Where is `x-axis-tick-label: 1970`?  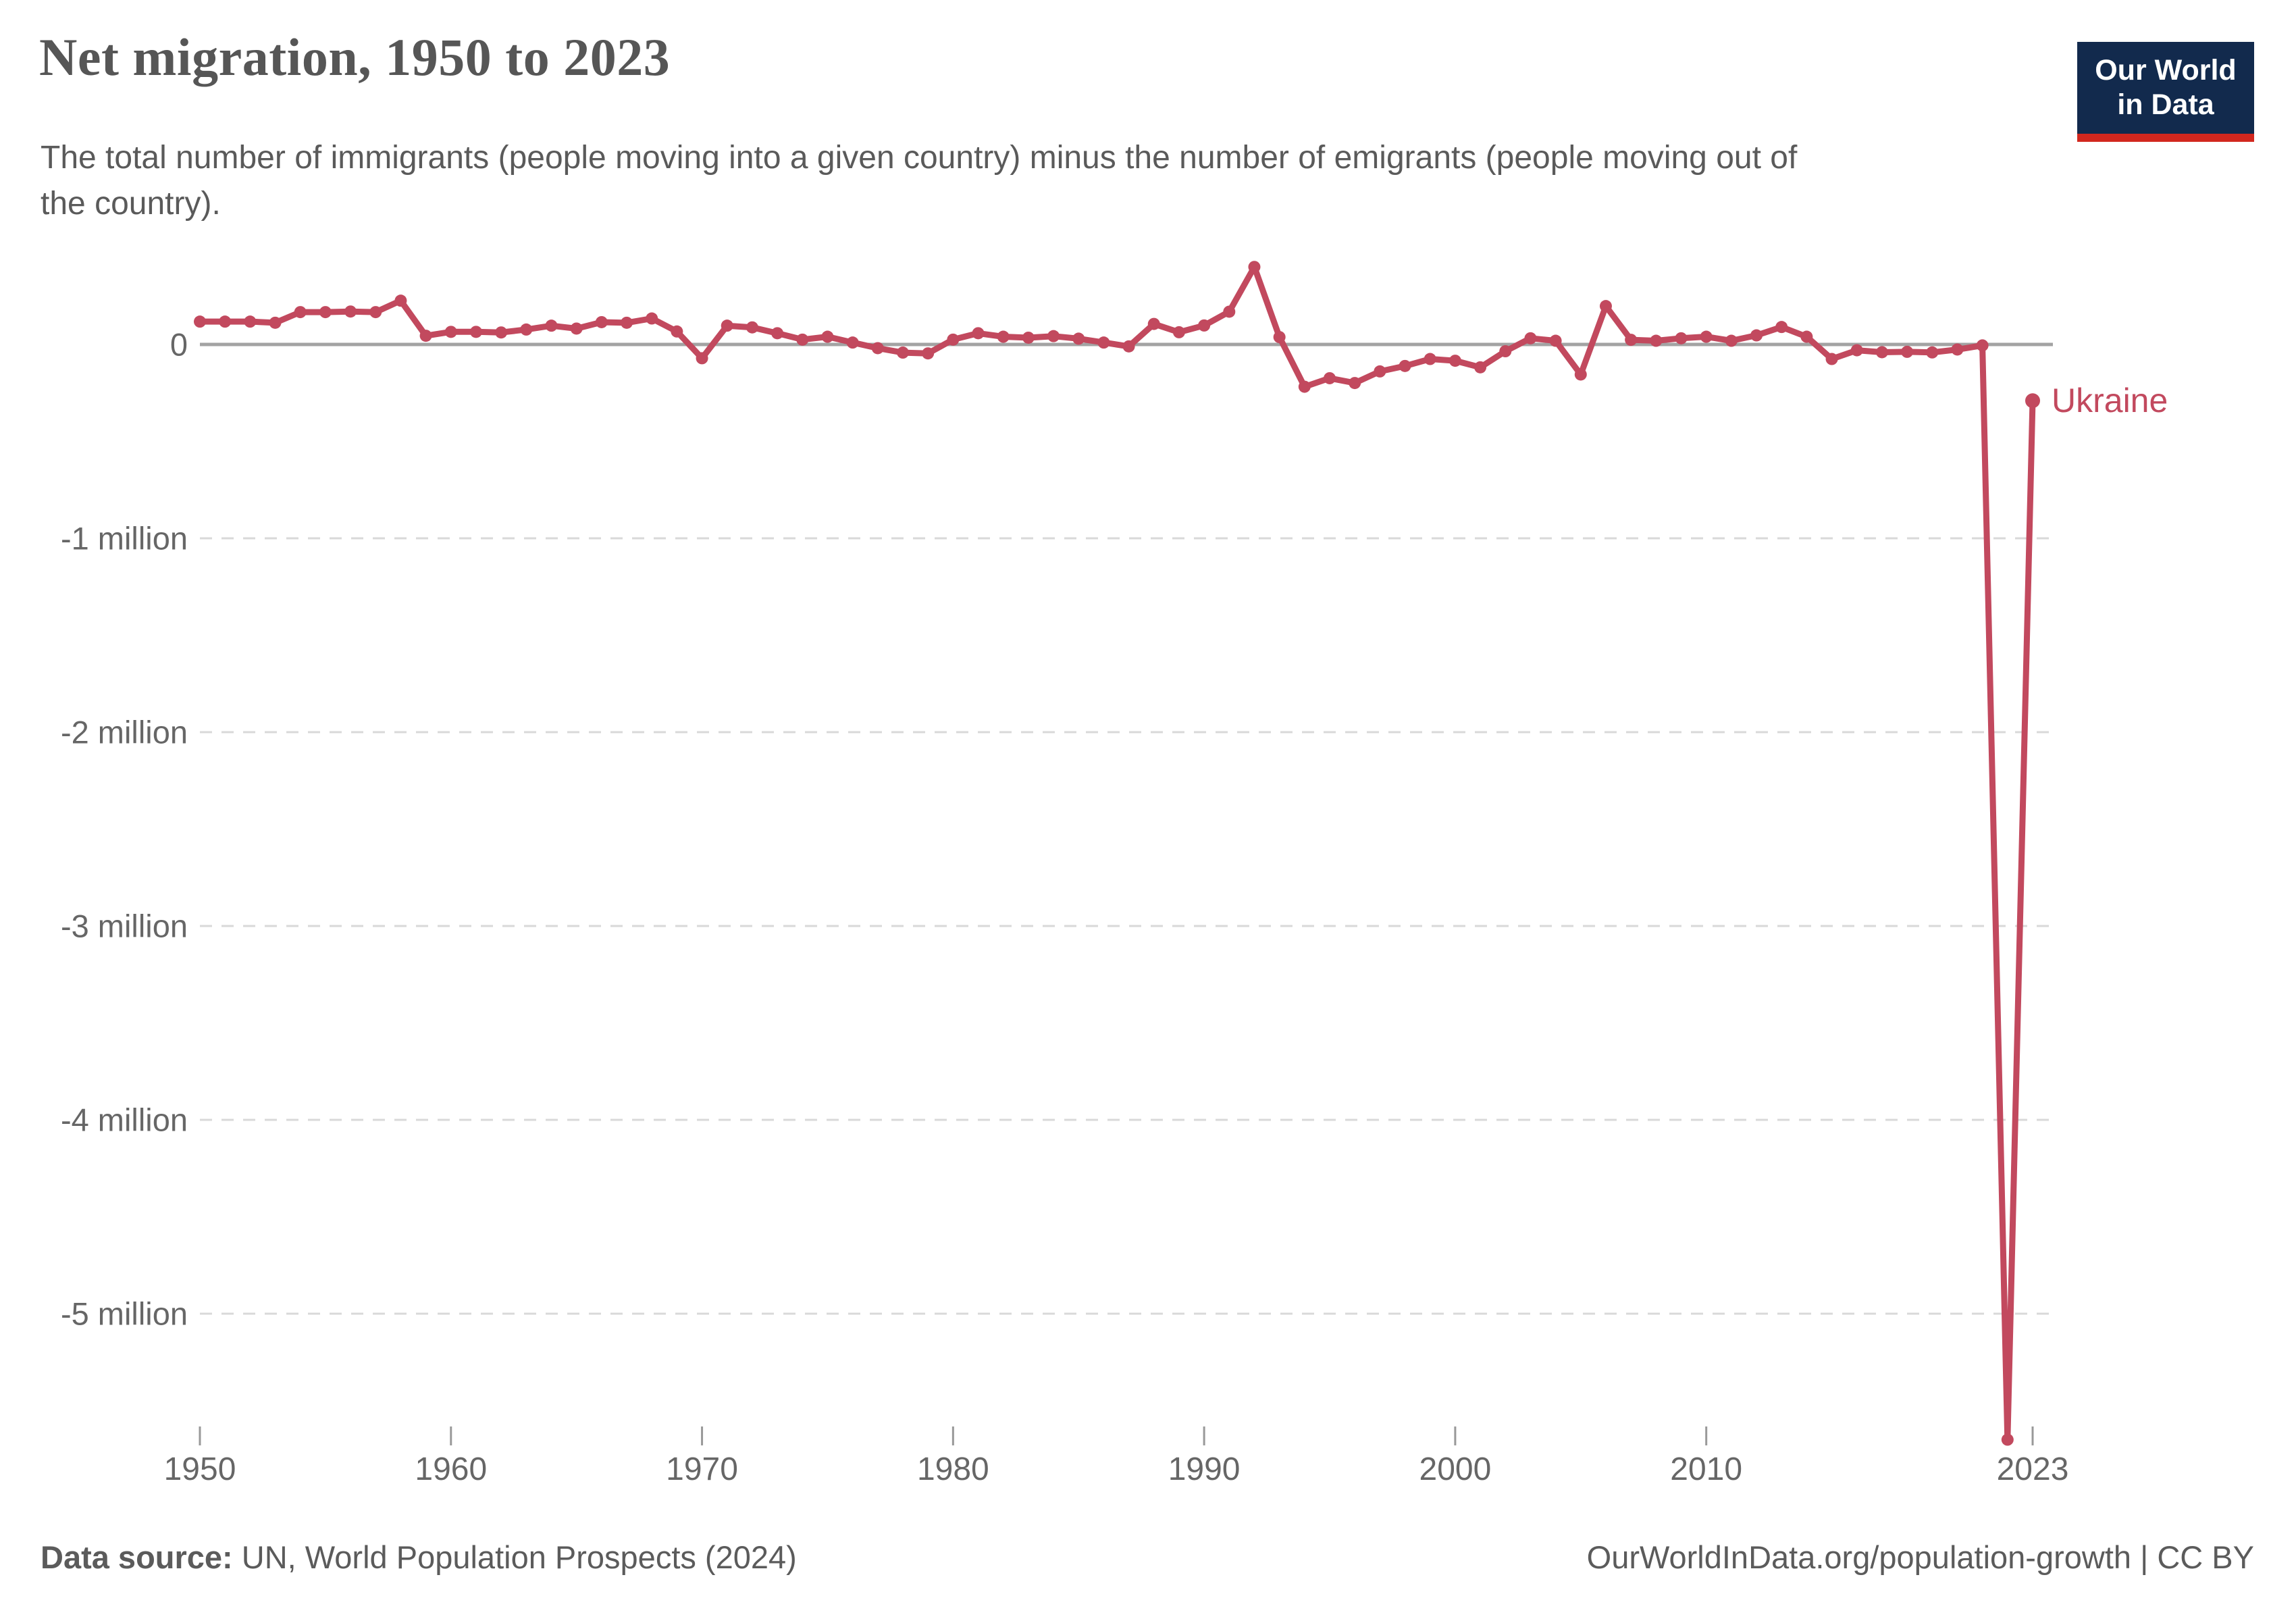 x-axis-tick-label: 1970 is located at coordinates (702, 1469).